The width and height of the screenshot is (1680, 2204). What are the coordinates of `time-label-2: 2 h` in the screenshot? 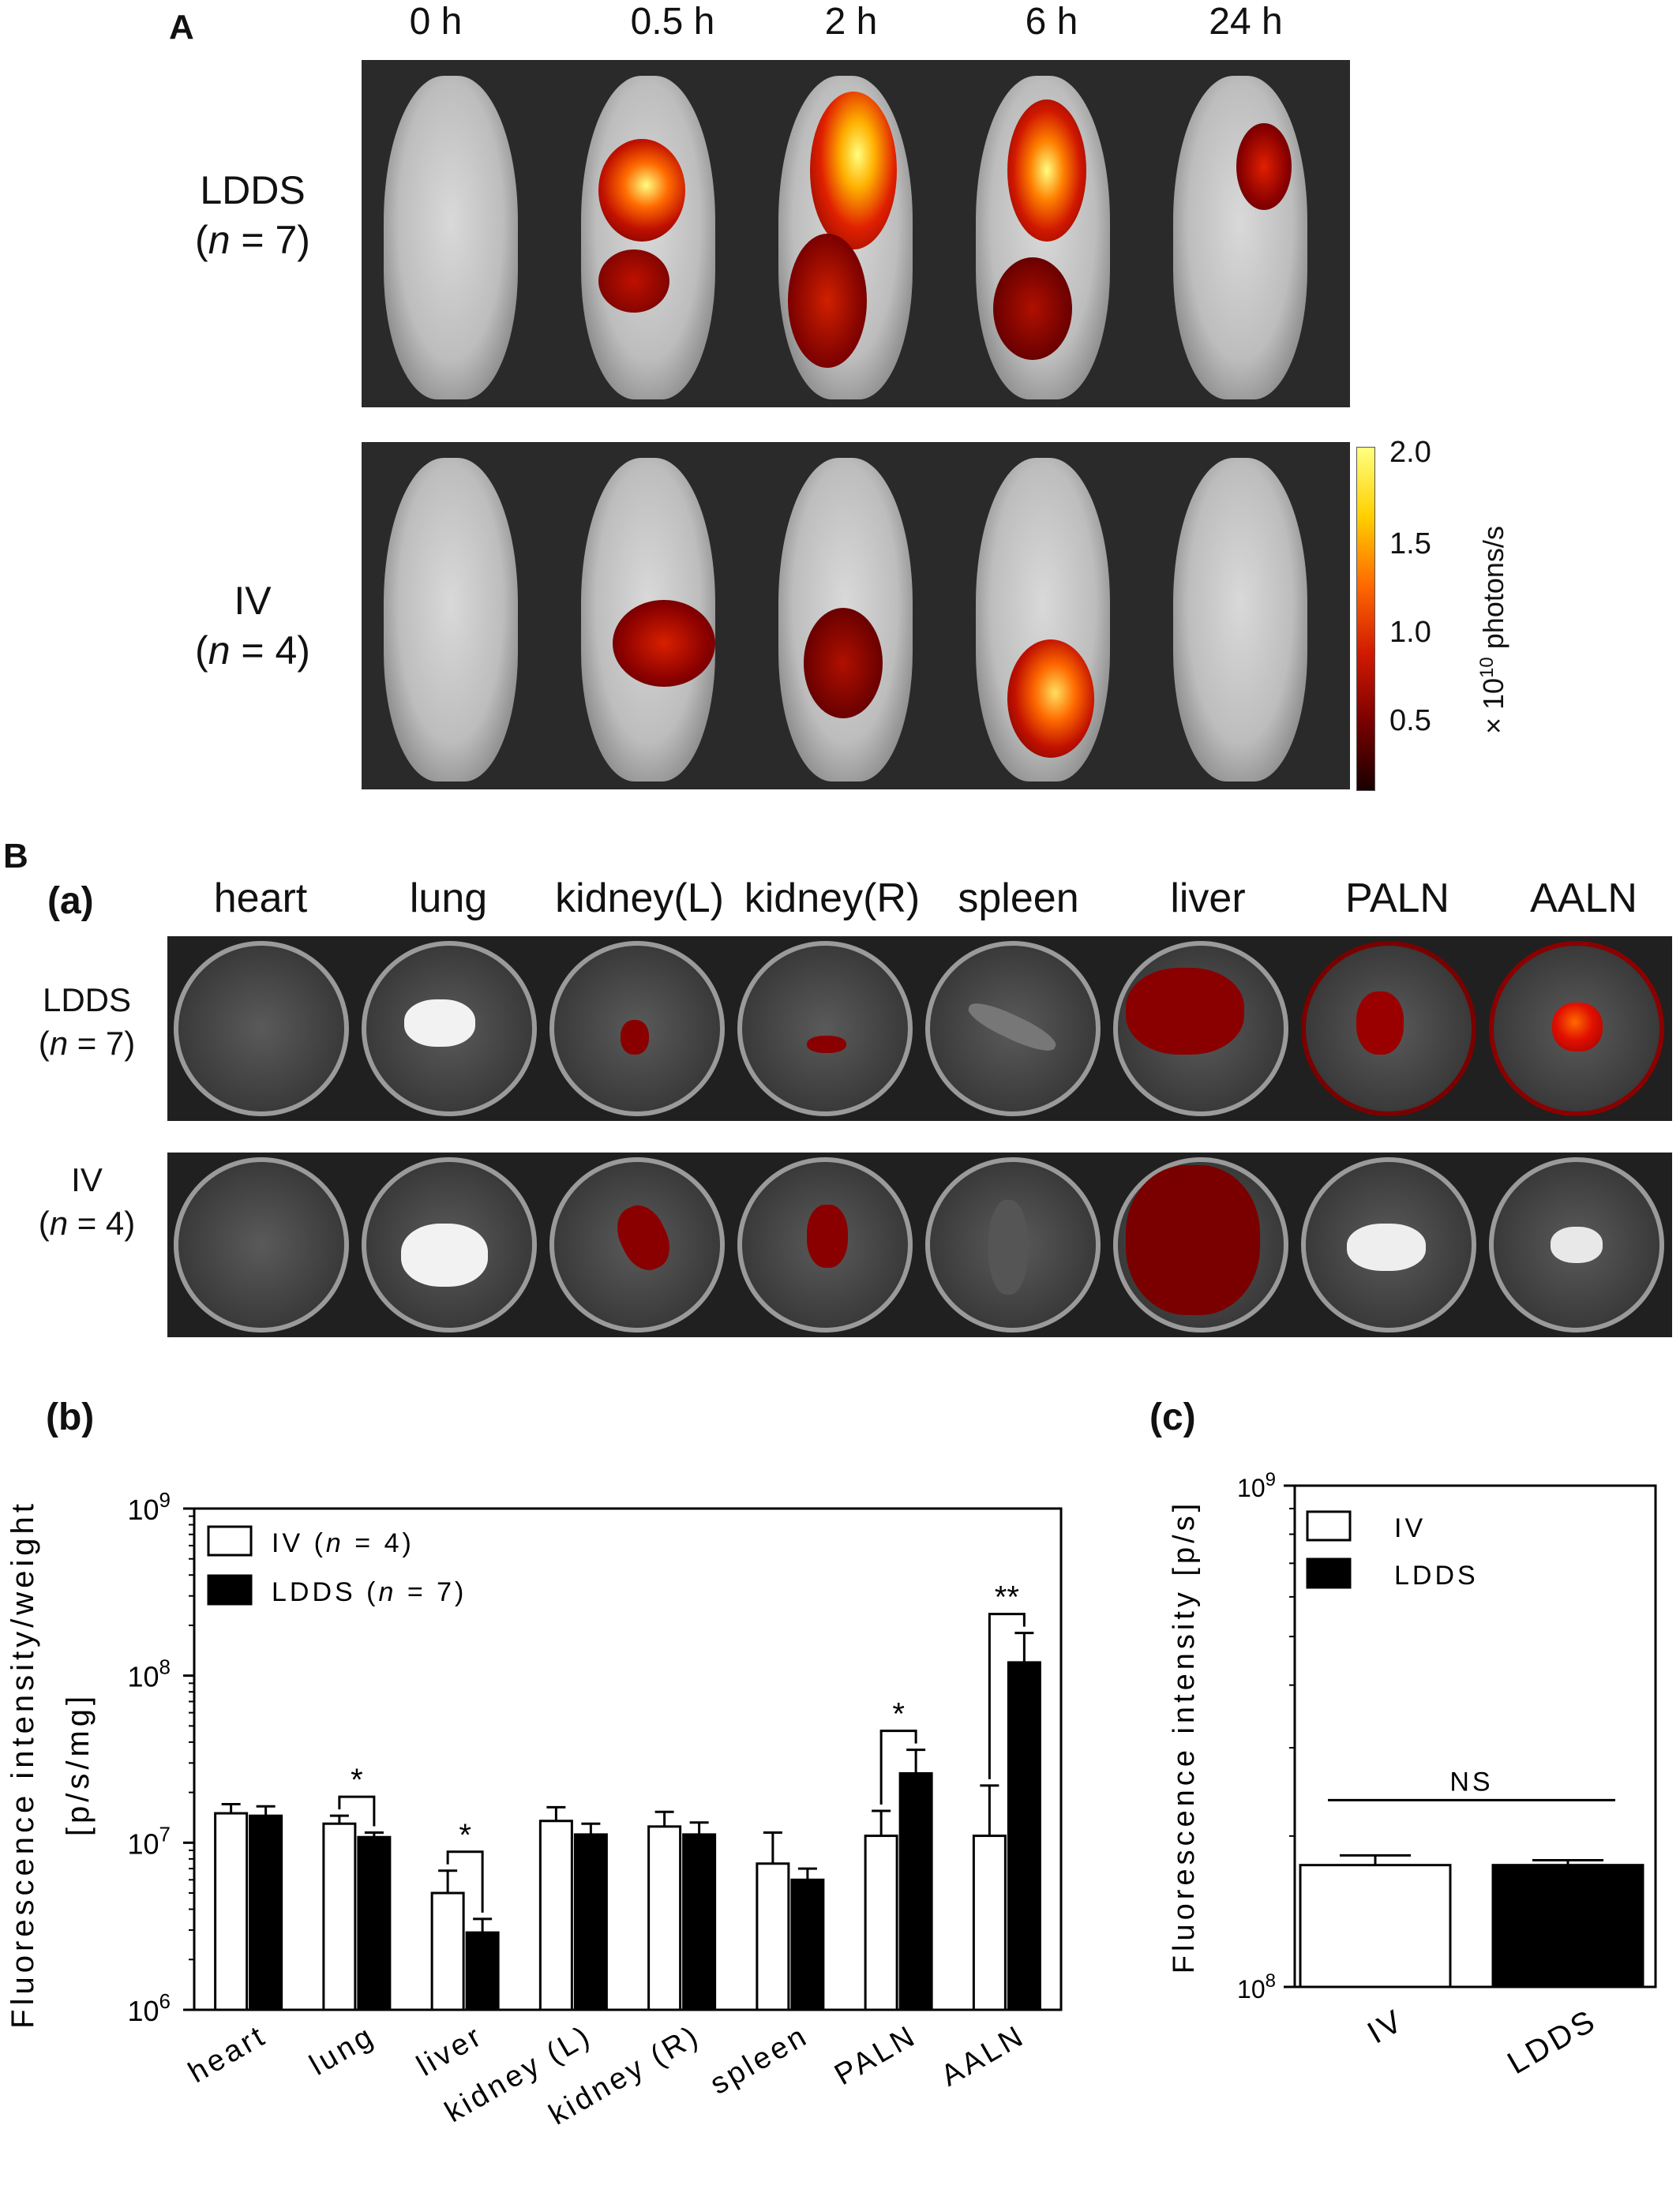 It's located at (851, 22).